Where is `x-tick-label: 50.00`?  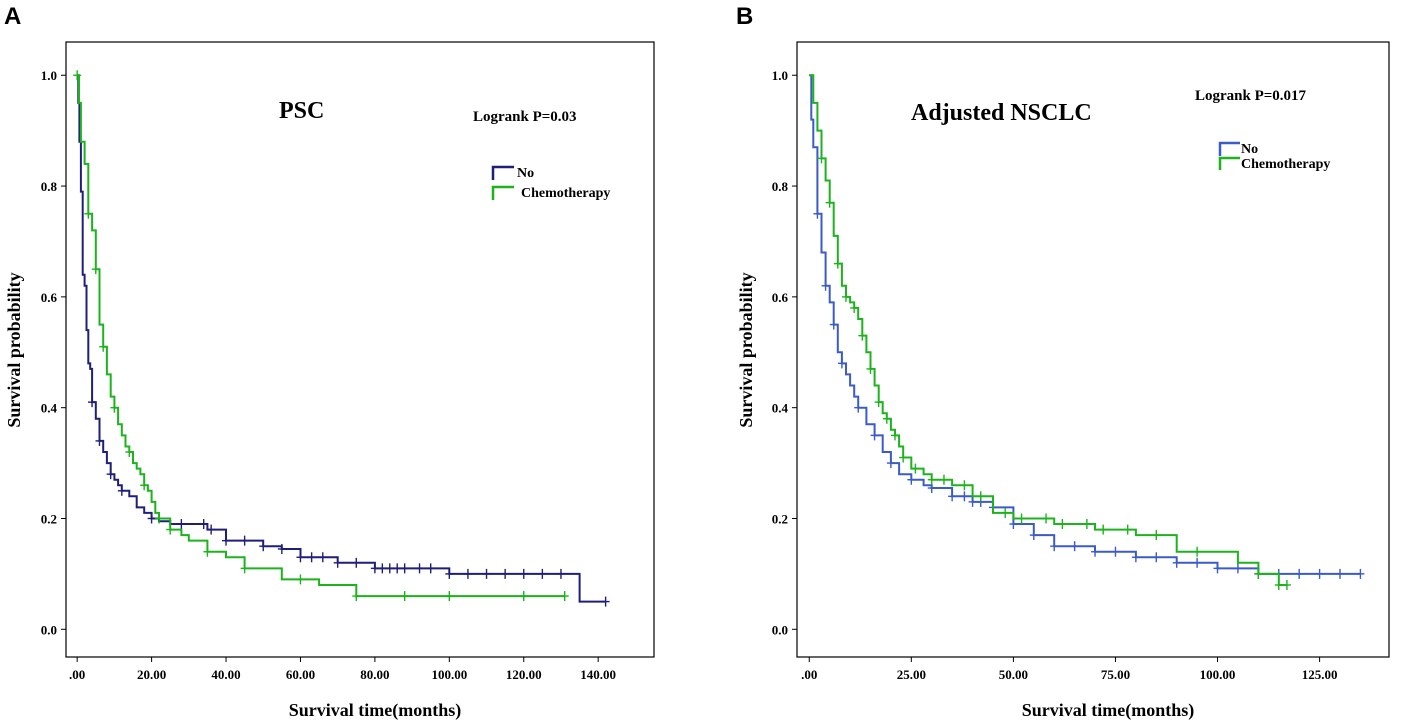 x-tick-label: 50.00 is located at coordinates (1013, 674).